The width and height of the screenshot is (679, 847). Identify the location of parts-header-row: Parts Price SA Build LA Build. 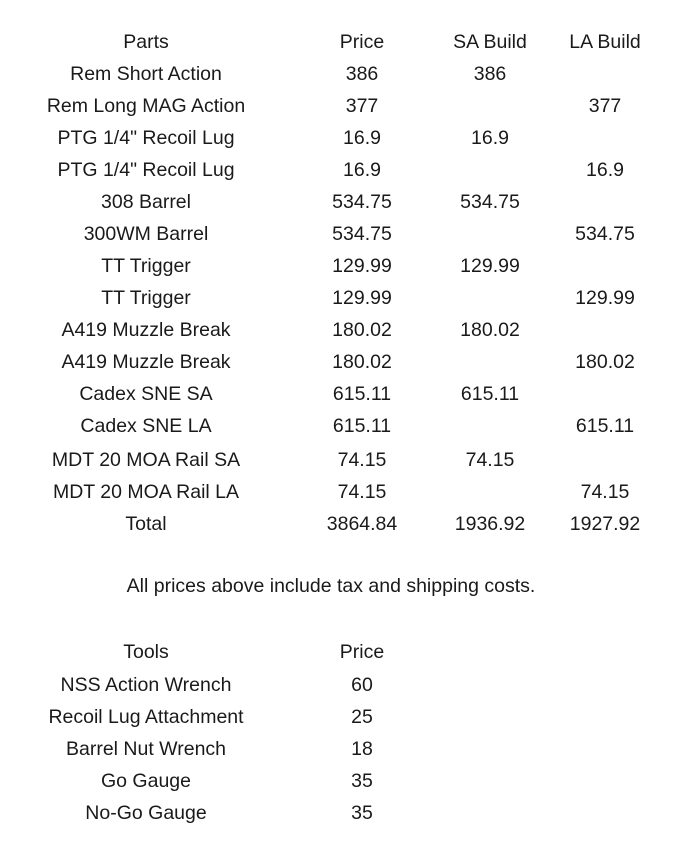
(339, 42).